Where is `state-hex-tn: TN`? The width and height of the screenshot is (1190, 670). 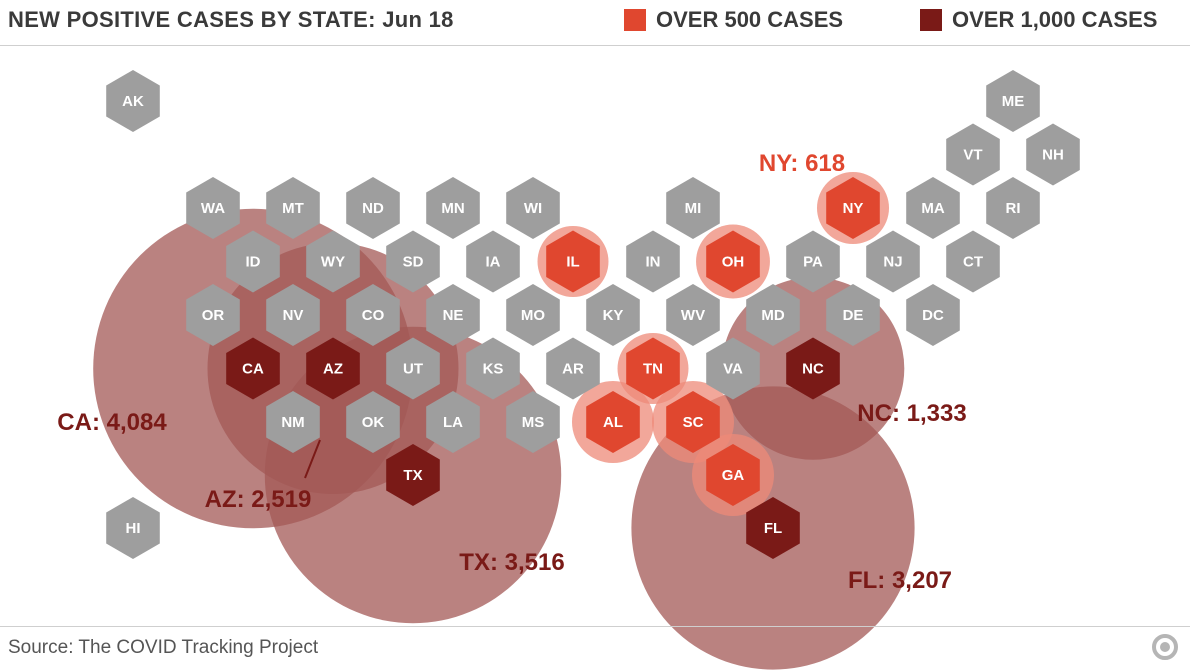 state-hex-tn: TN is located at coordinates (653, 368).